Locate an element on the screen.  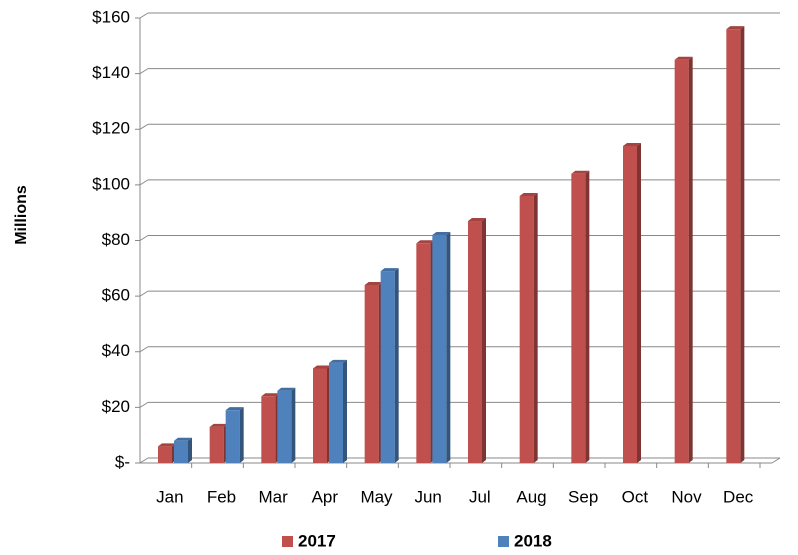
x-tick-label: Oct is located at coordinates (635, 496).